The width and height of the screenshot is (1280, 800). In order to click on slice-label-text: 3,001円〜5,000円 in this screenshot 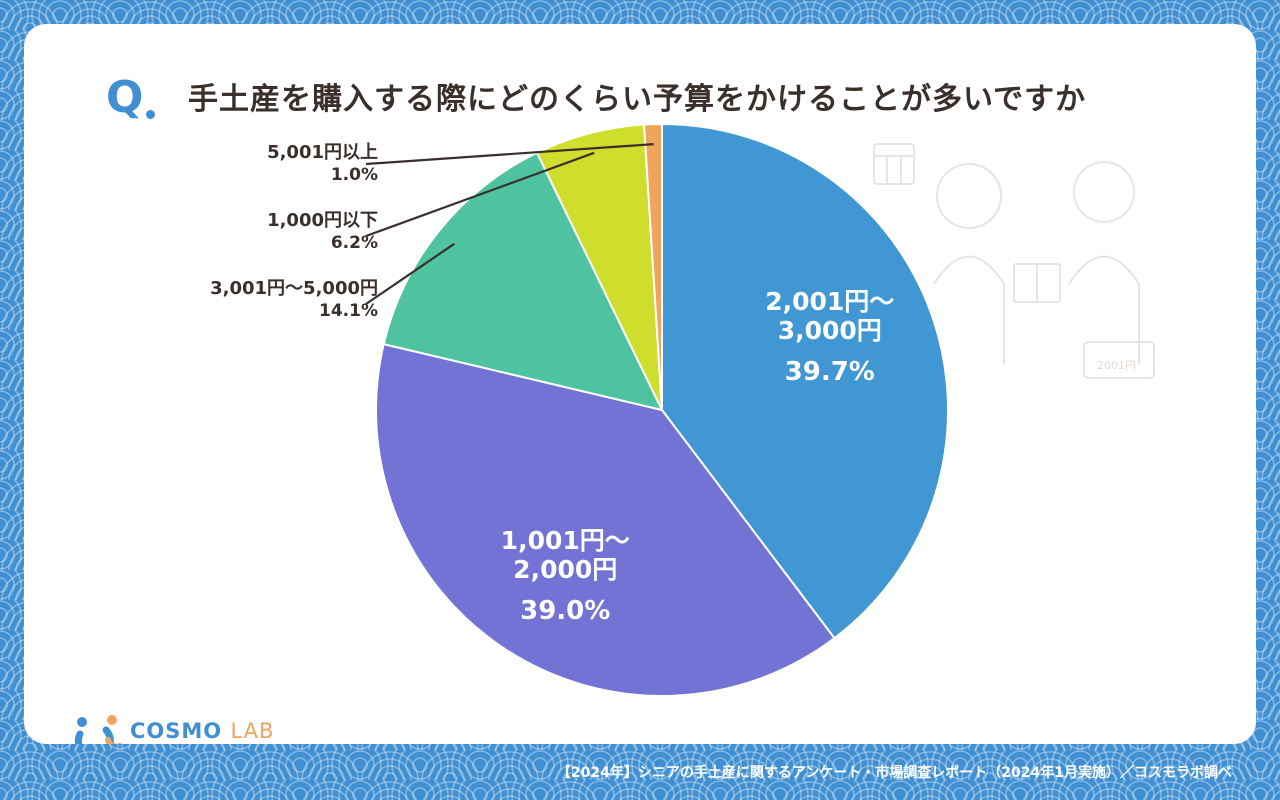, I will do `click(294, 288)`.